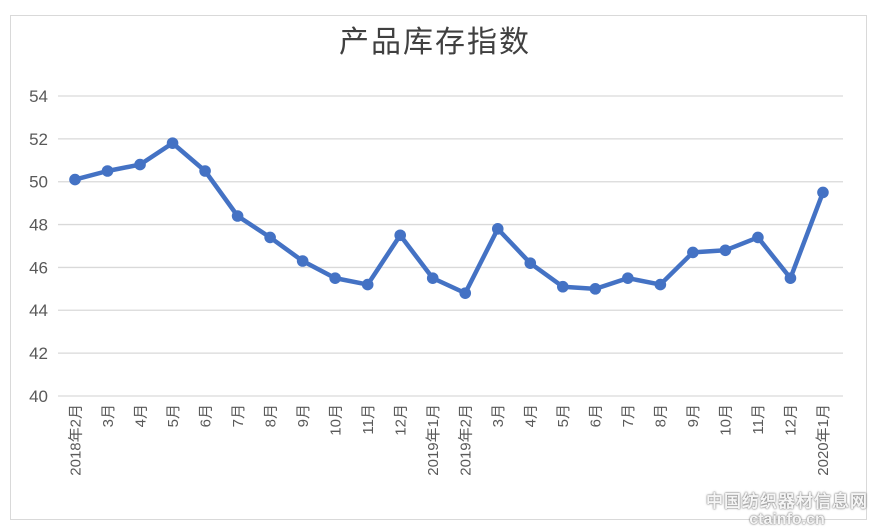 The height and width of the screenshot is (531, 874). Describe the element at coordinates (38, 267) in the screenshot. I see `y-tick-label: 46` at that location.